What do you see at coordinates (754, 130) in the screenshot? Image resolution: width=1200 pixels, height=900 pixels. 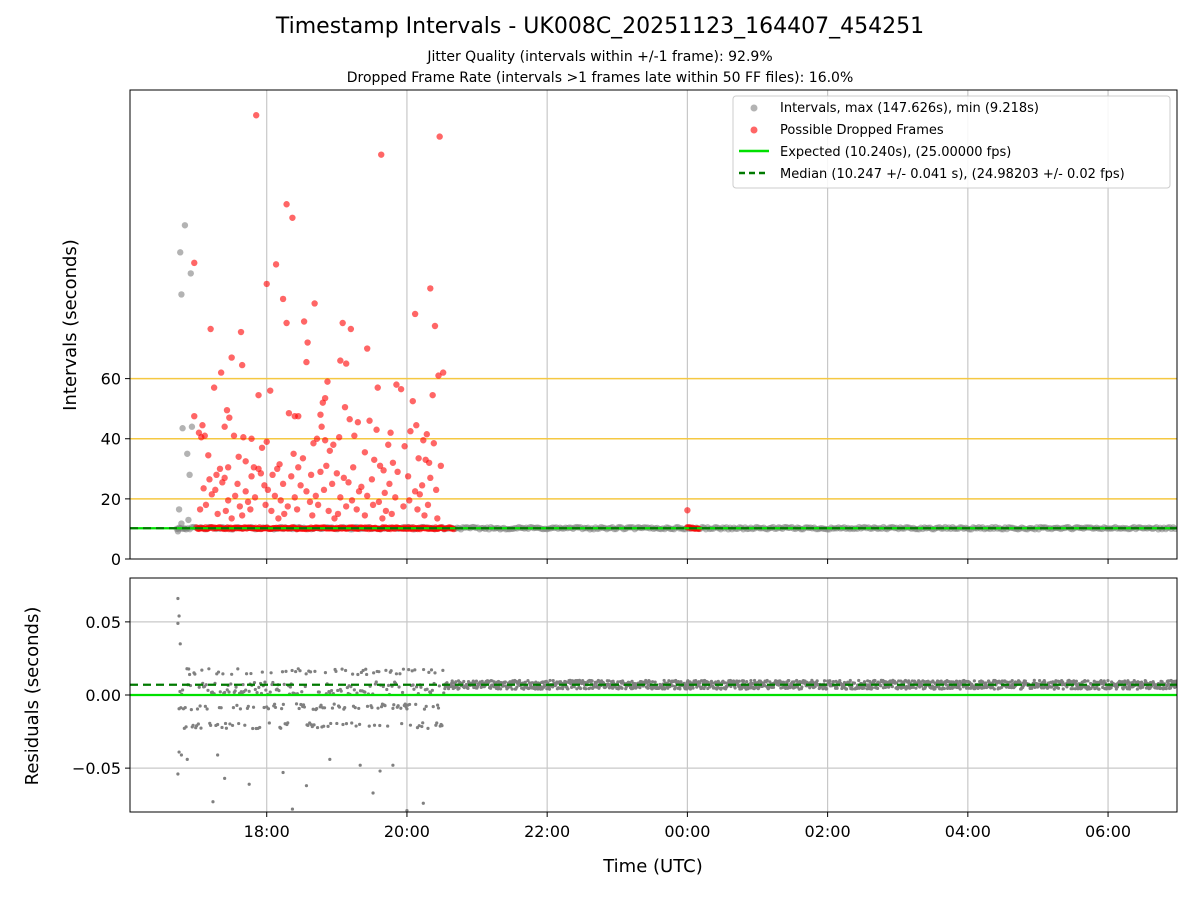 I see `legend-dropped-marker` at bounding box center [754, 130].